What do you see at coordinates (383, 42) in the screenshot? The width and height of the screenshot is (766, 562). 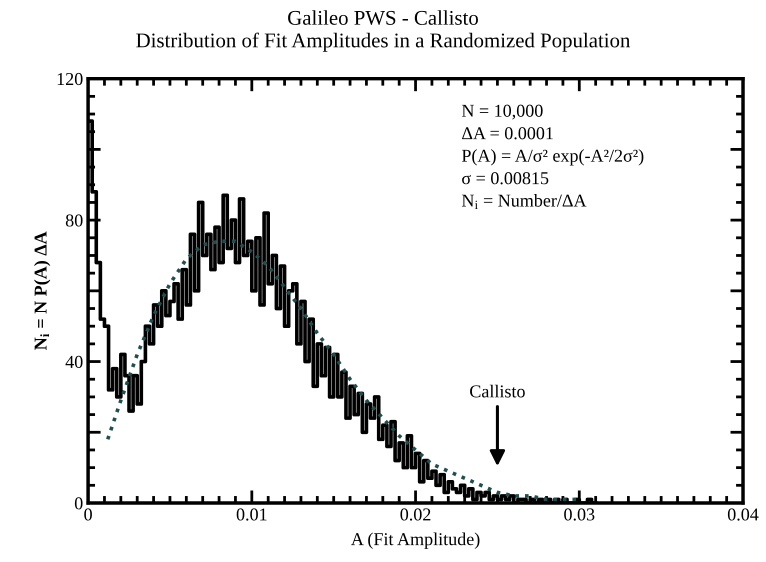 I see `chart-subtitle: Distribution of Fit Amplitudes in a Randomized Population` at bounding box center [383, 42].